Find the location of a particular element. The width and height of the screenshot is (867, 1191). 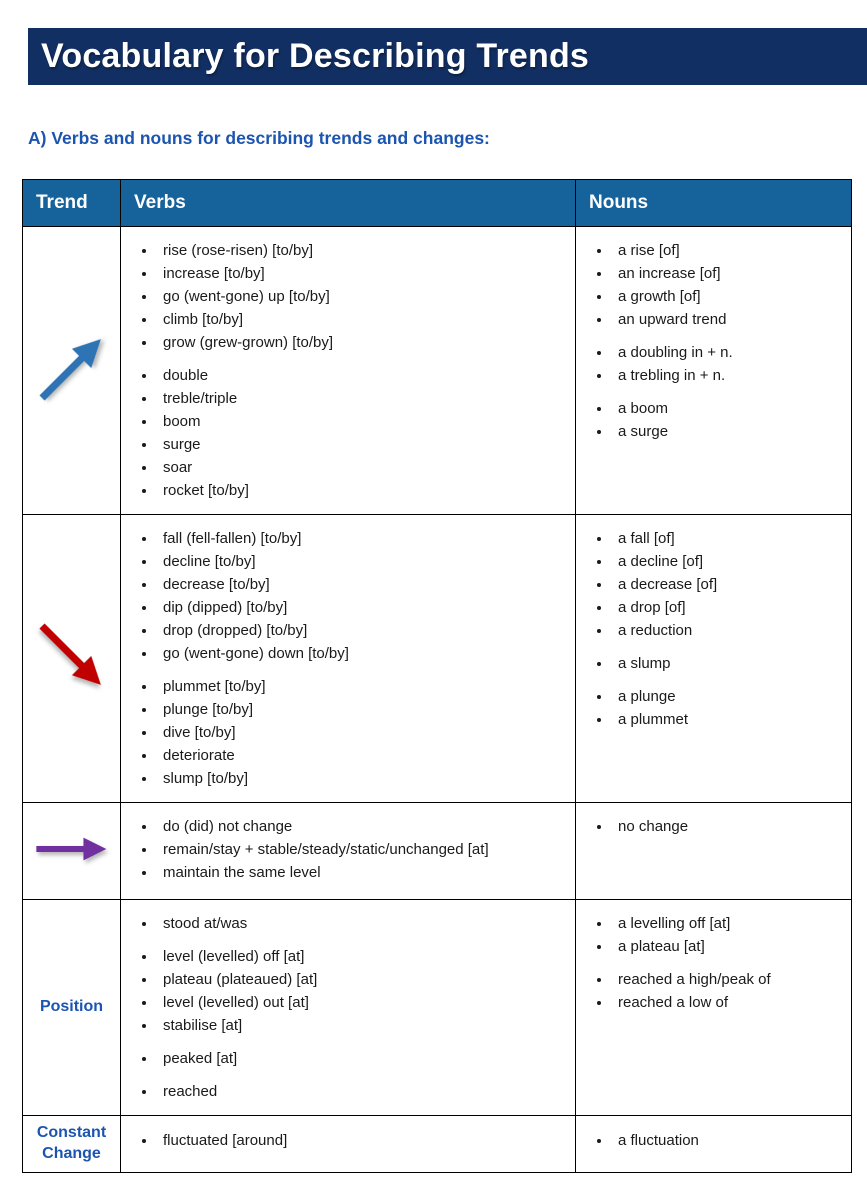

title-banner: Vocabulary for Describing Trends is located at coordinates (447, 56).